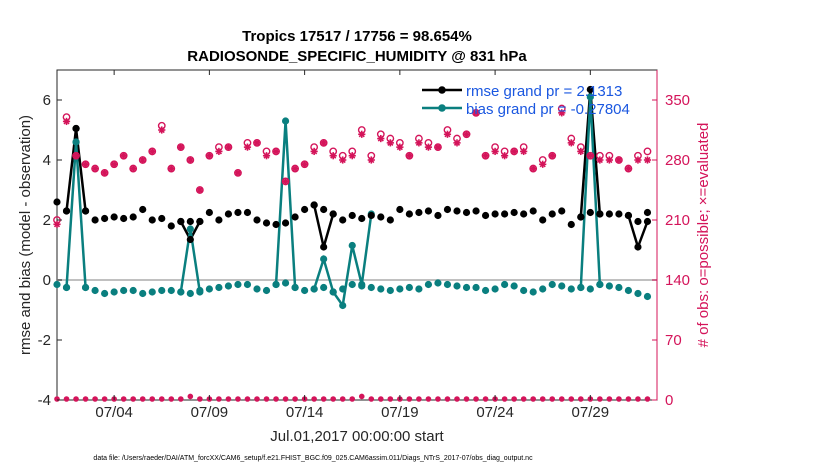  Describe the element at coordinates (47, 160) in the screenshot. I see `y-tick-label-left: 4` at that location.